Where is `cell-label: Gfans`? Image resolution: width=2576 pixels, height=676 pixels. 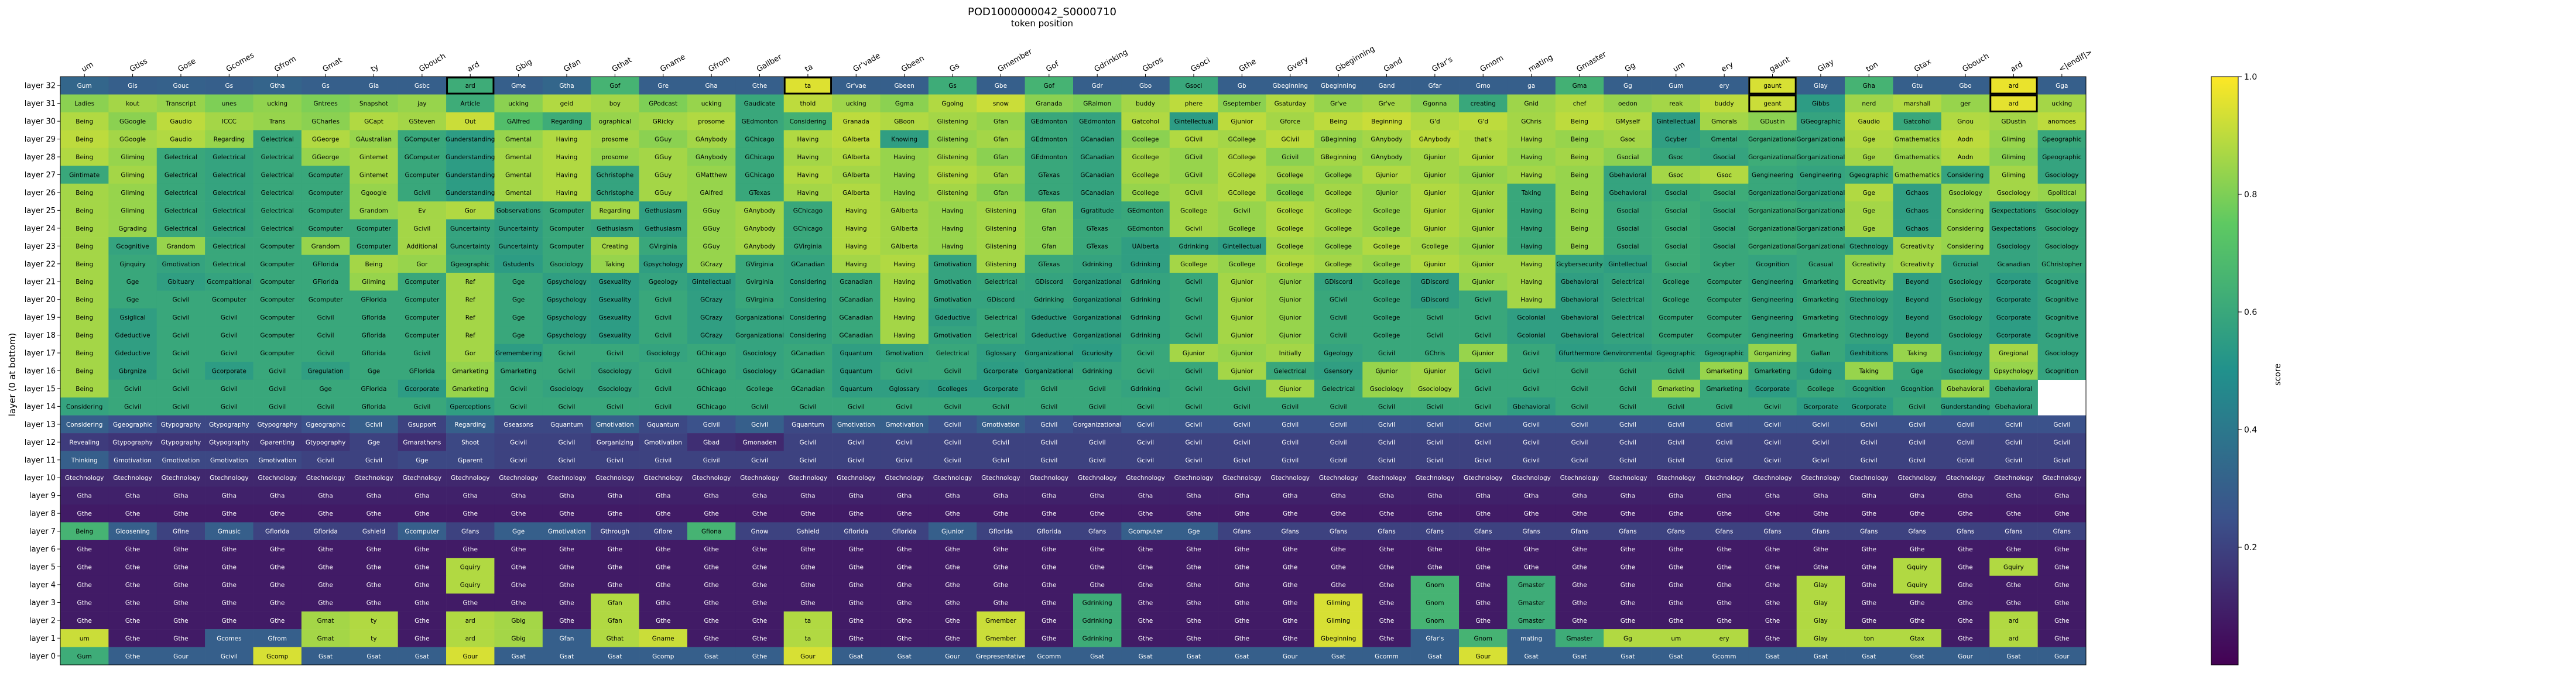
cell-label: Gfans is located at coordinates (1676, 532).